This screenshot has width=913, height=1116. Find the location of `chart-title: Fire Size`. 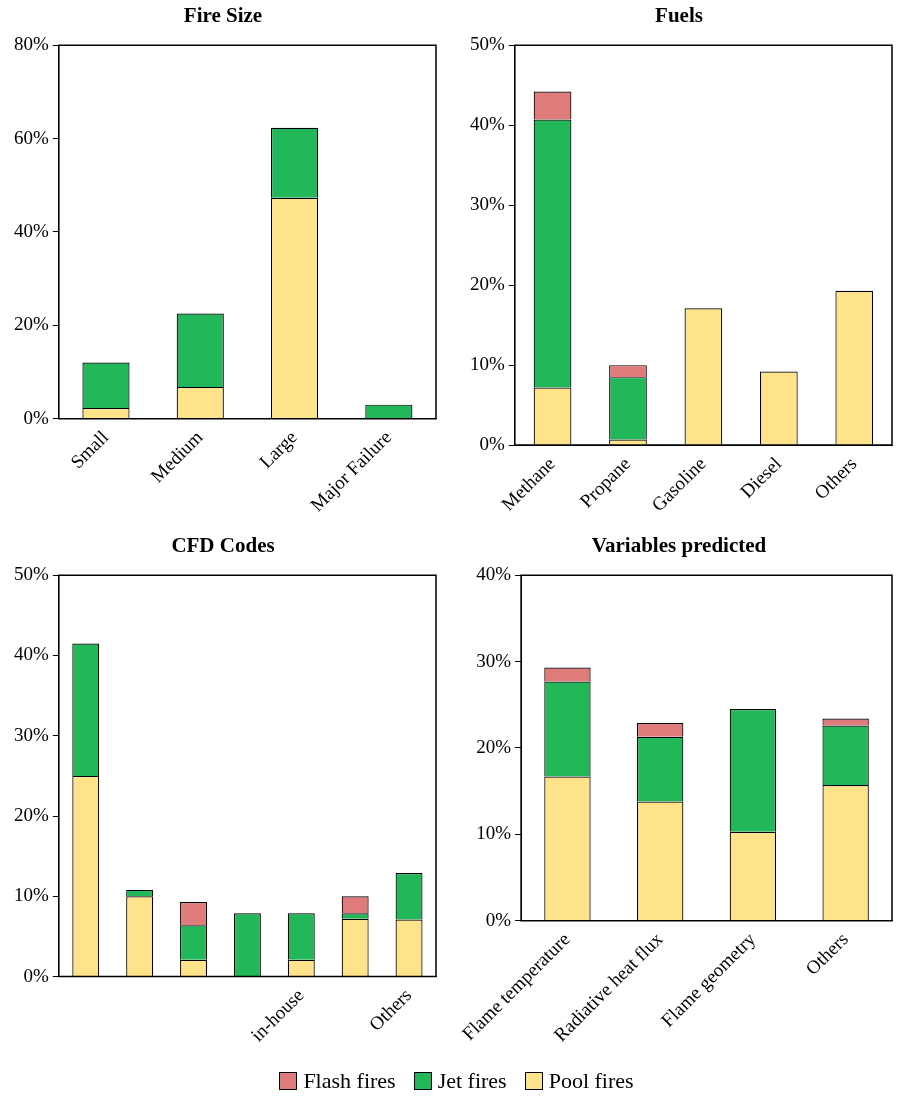

chart-title: Fire Size is located at coordinates (223, 15).